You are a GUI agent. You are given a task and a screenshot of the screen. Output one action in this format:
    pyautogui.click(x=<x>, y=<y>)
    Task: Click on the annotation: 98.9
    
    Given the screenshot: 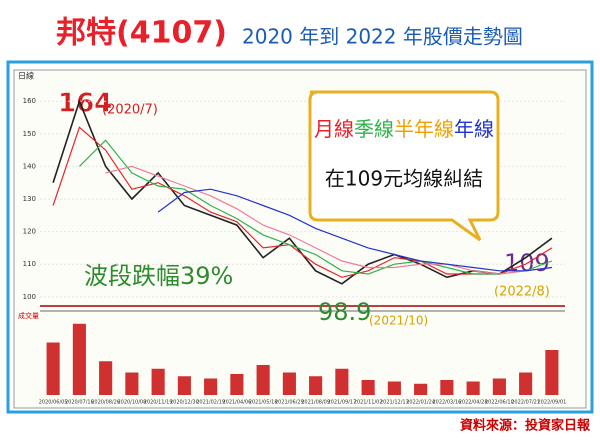 What is the action you would take?
    pyautogui.click(x=344, y=312)
    